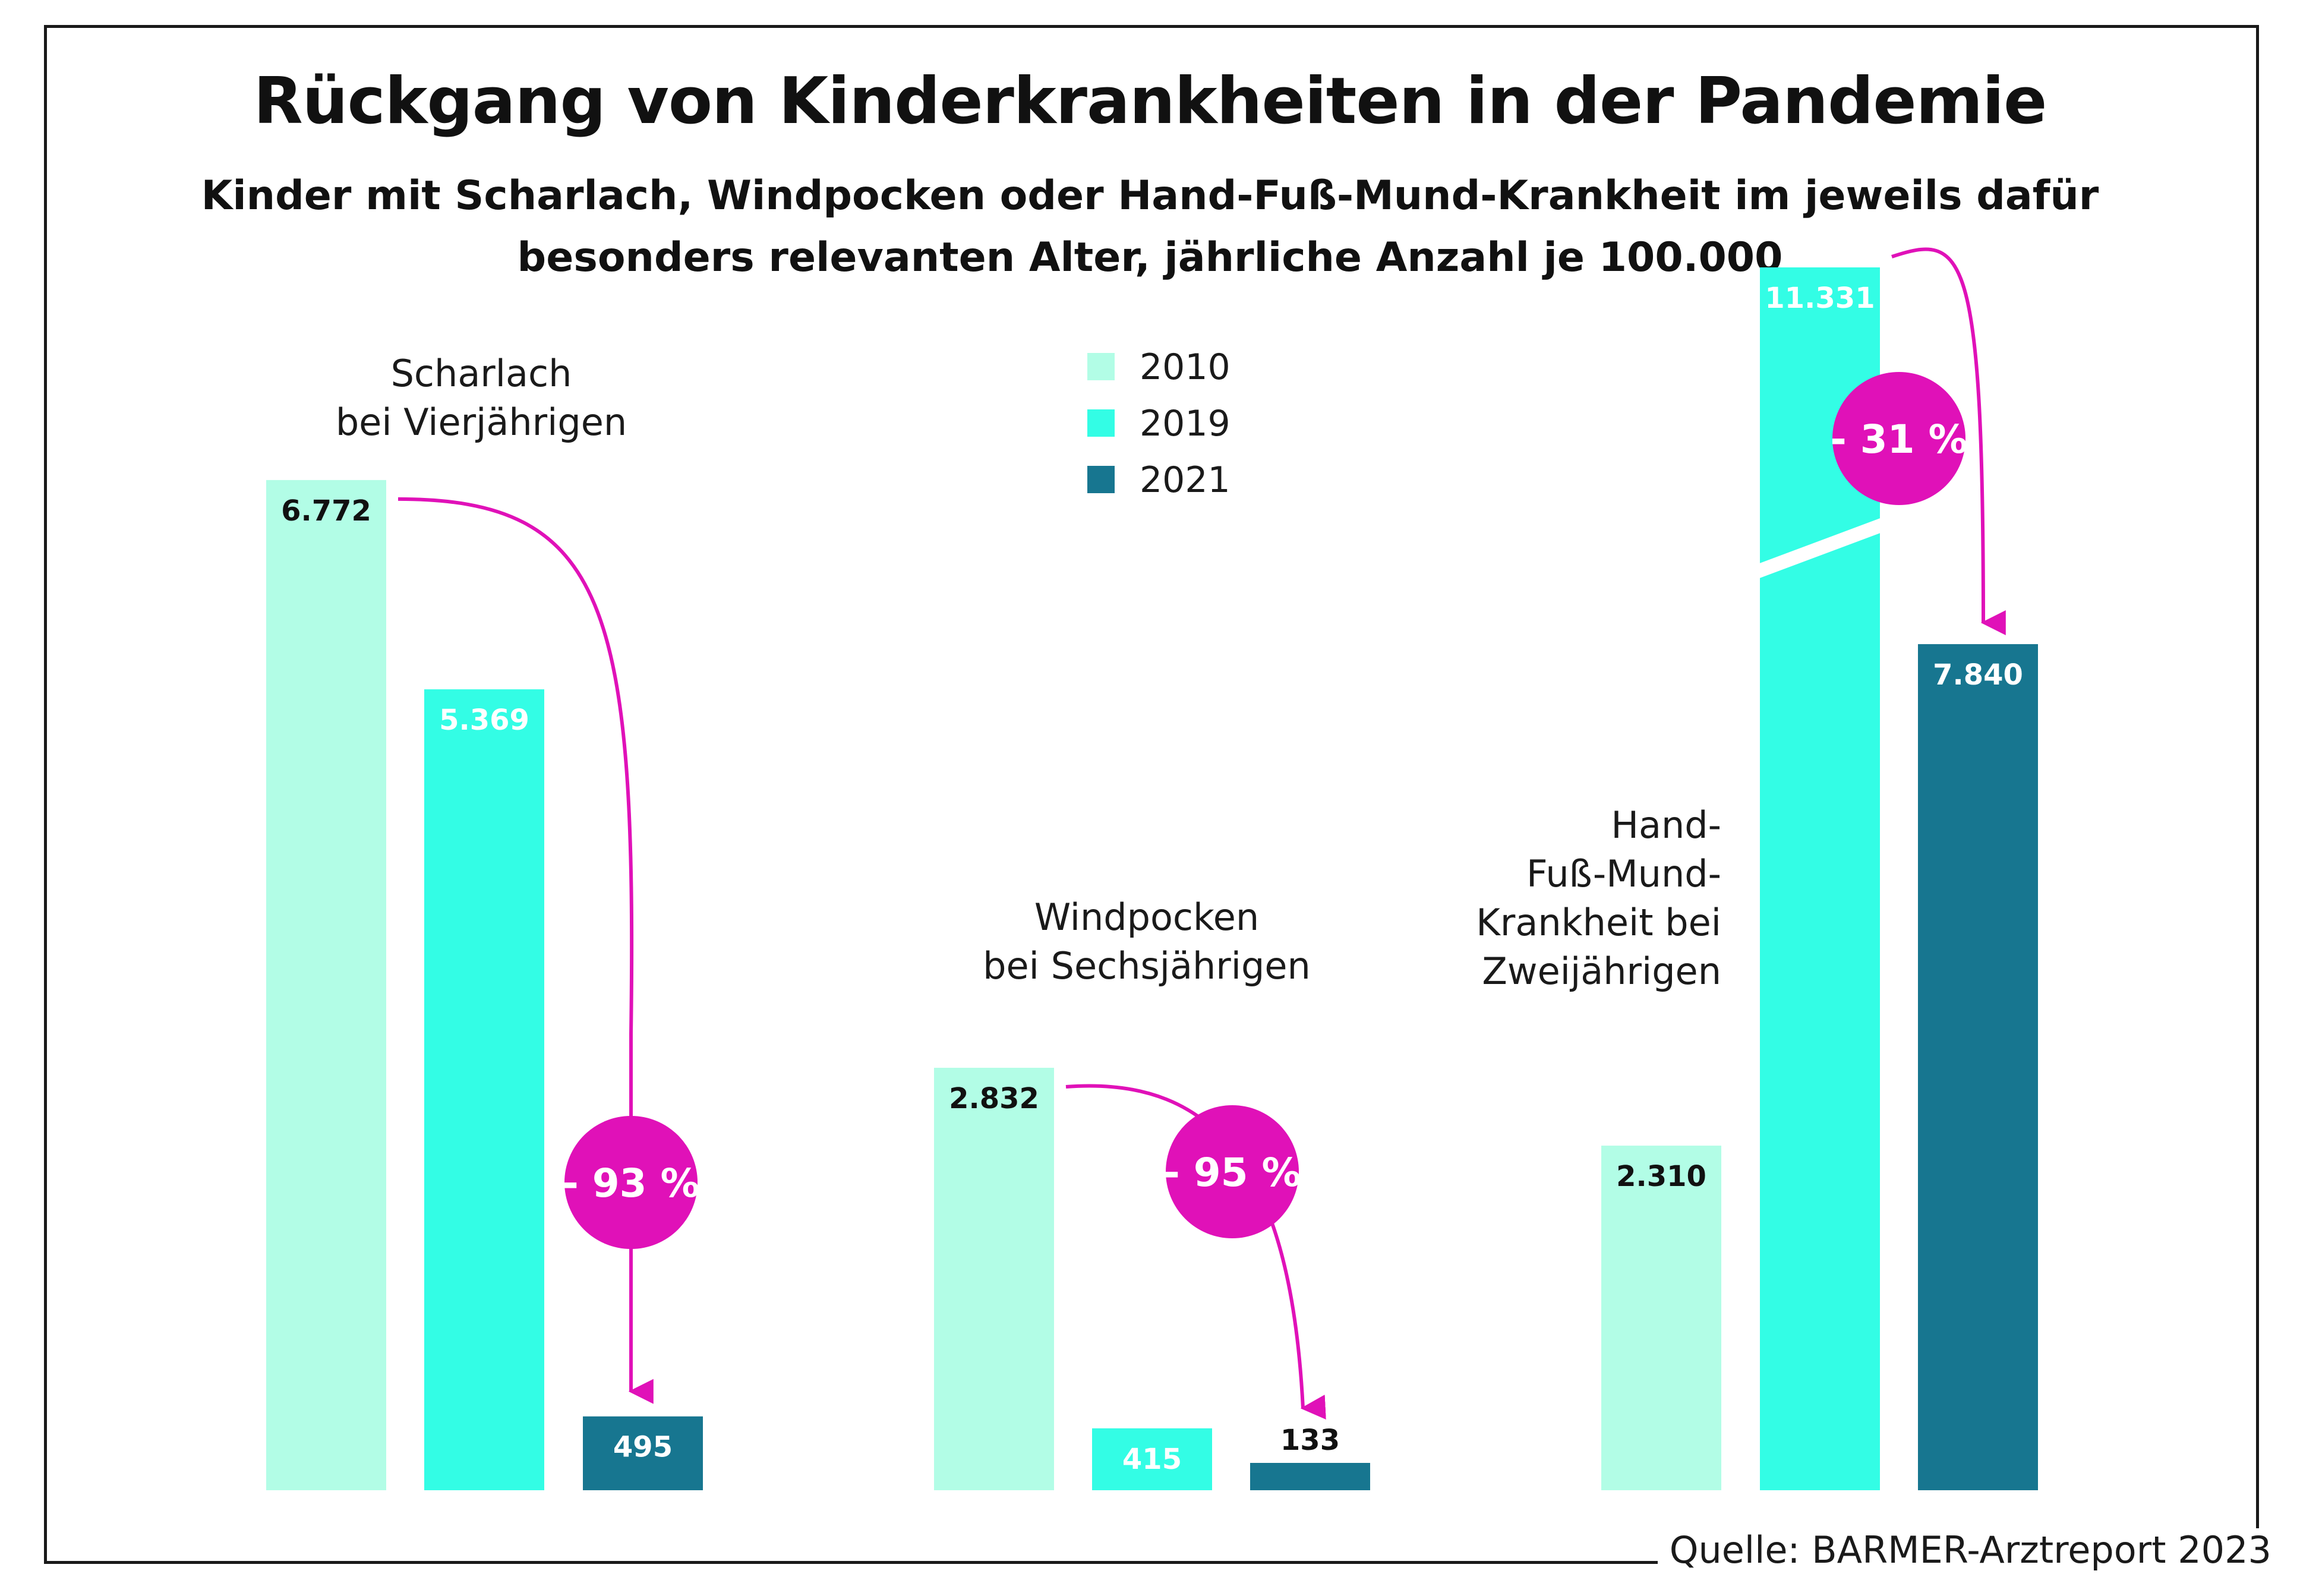 Image resolution: width=2300 pixels, height=1596 pixels. Describe the element at coordinates (994, 1098) in the screenshot. I see `value-label-1-2010: 2.832` at that location.